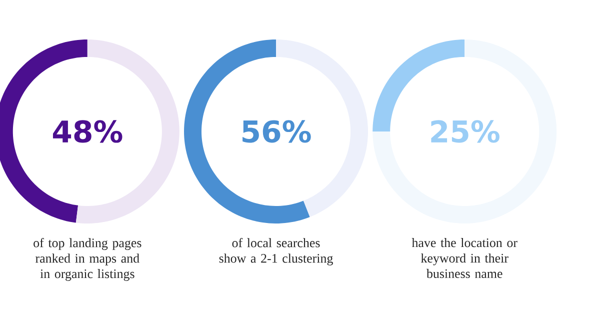  I want to click on text: of local searches show a 2-1 clustering, so click(276, 252).